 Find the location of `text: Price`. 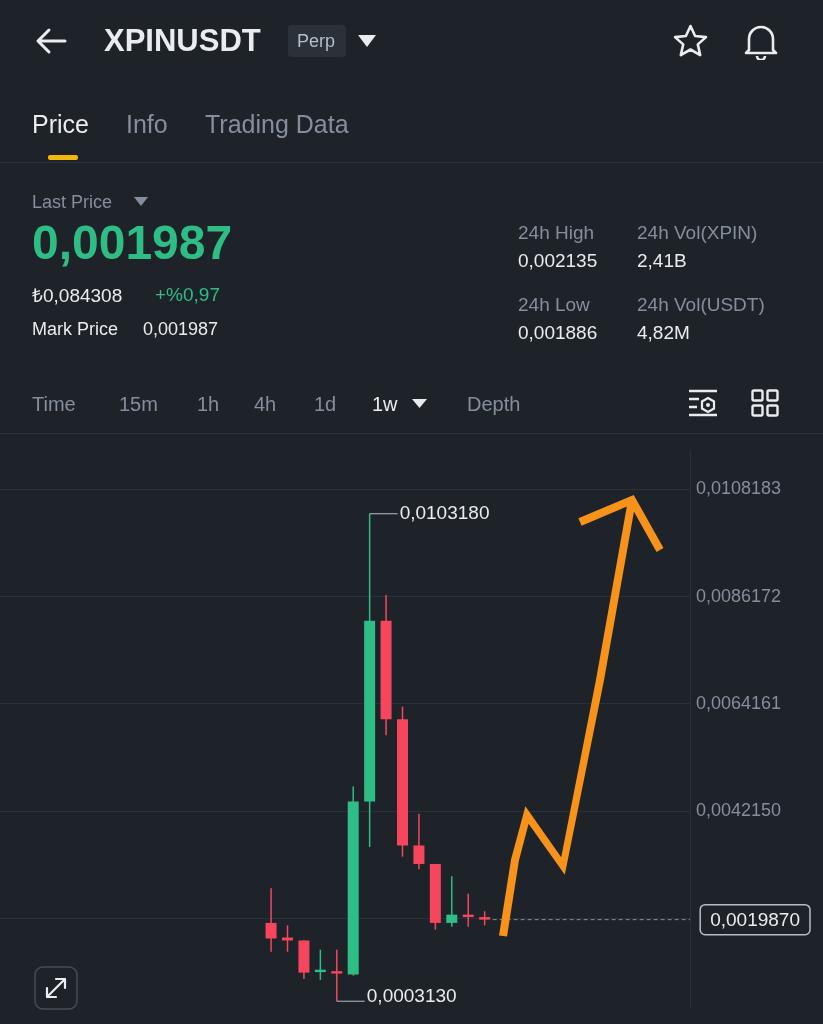

text: Price is located at coordinates (60, 124).